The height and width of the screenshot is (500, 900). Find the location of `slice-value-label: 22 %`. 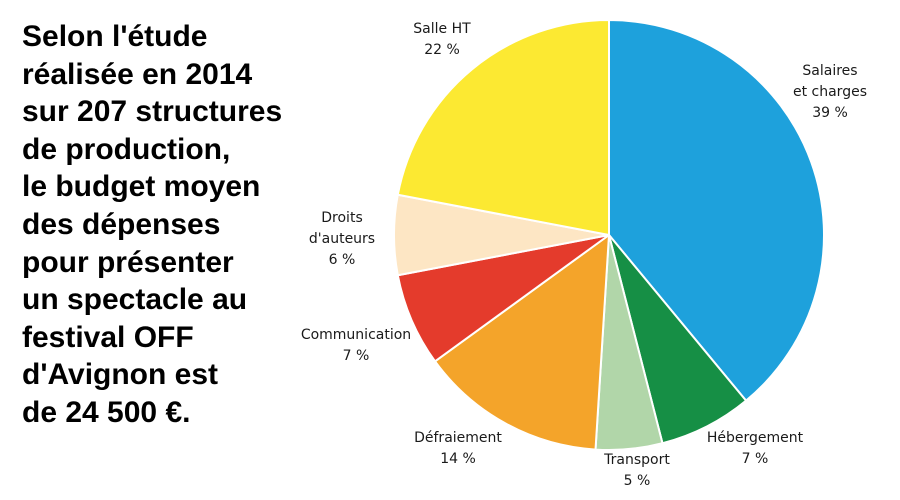

slice-value-label: 22 % is located at coordinates (442, 50).